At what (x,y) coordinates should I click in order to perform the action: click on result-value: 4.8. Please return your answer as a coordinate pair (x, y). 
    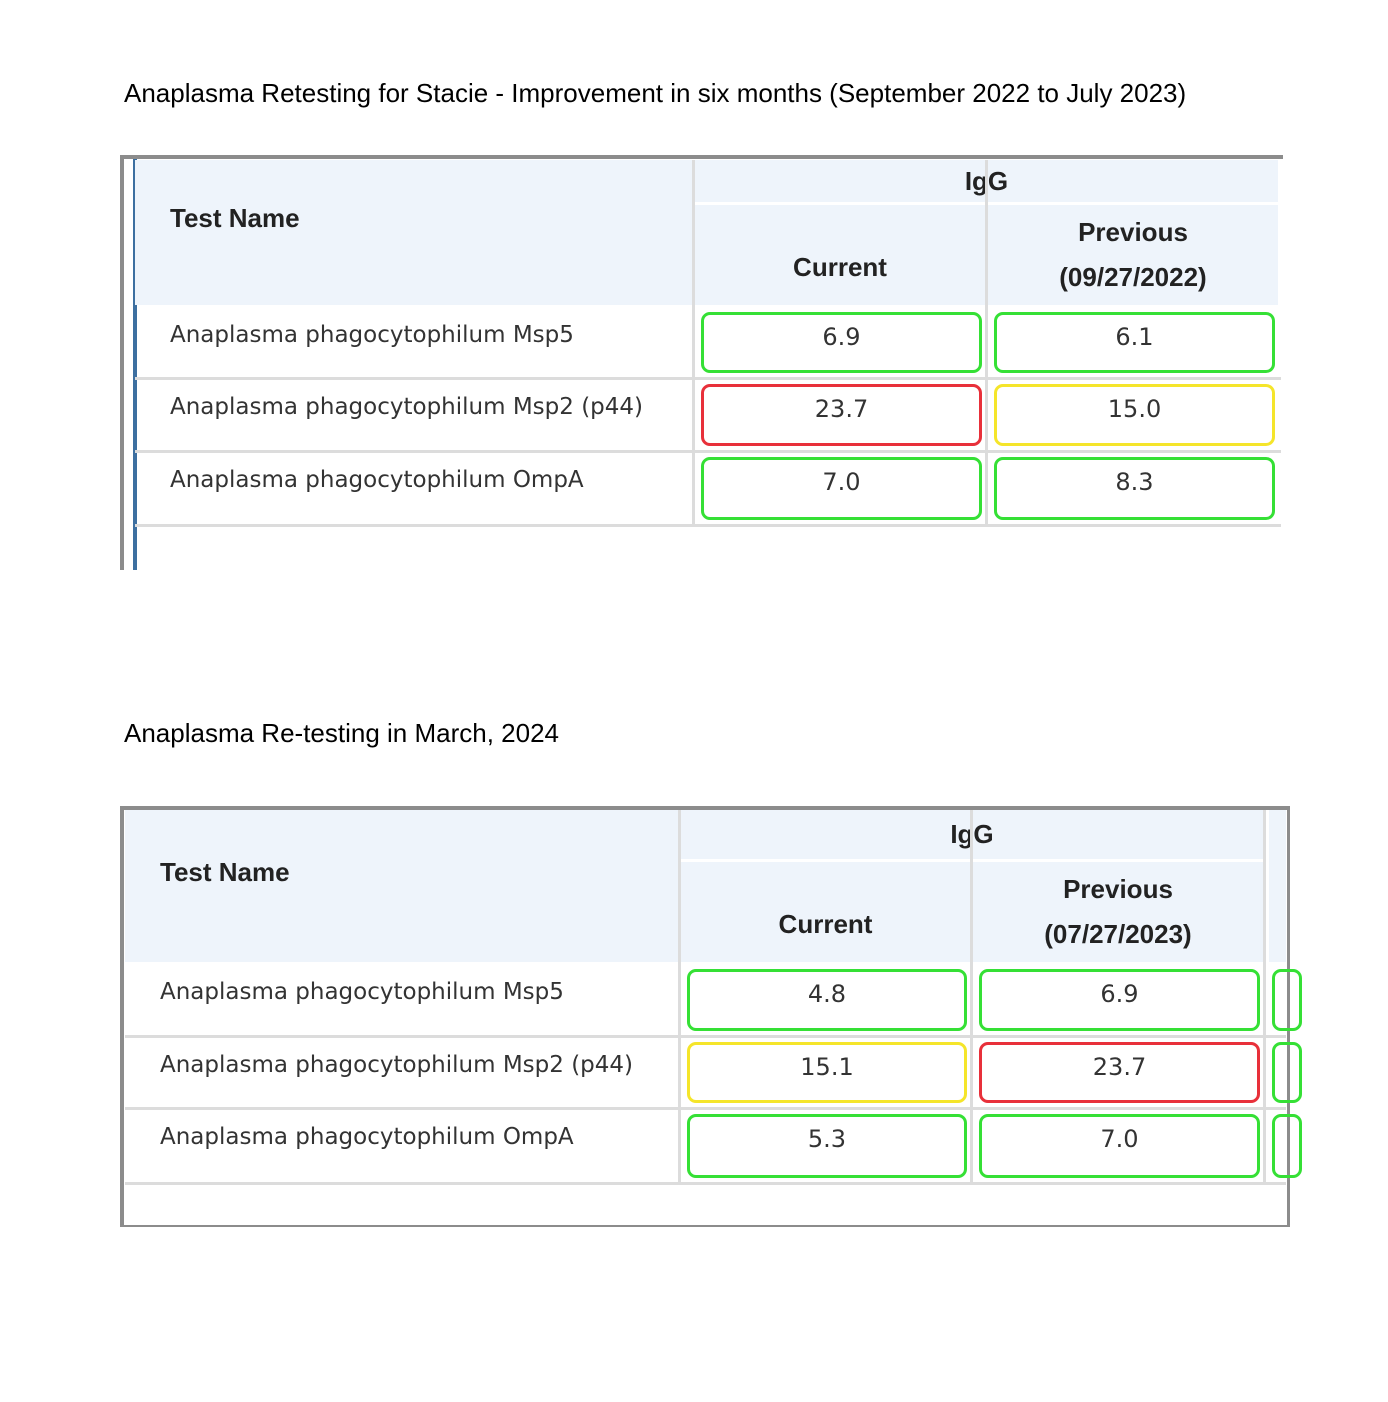
    Looking at the image, I should click on (827, 1000).